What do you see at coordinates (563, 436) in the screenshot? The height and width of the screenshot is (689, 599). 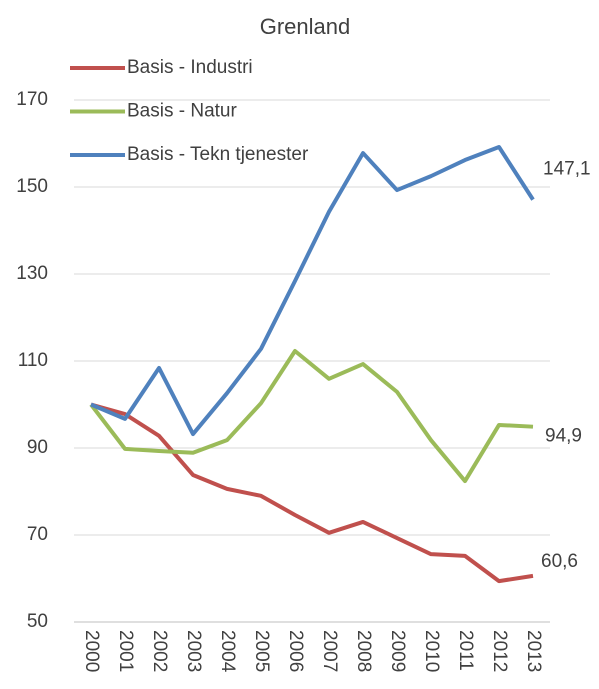 I see `data-label: 94,9` at bounding box center [563, 436].